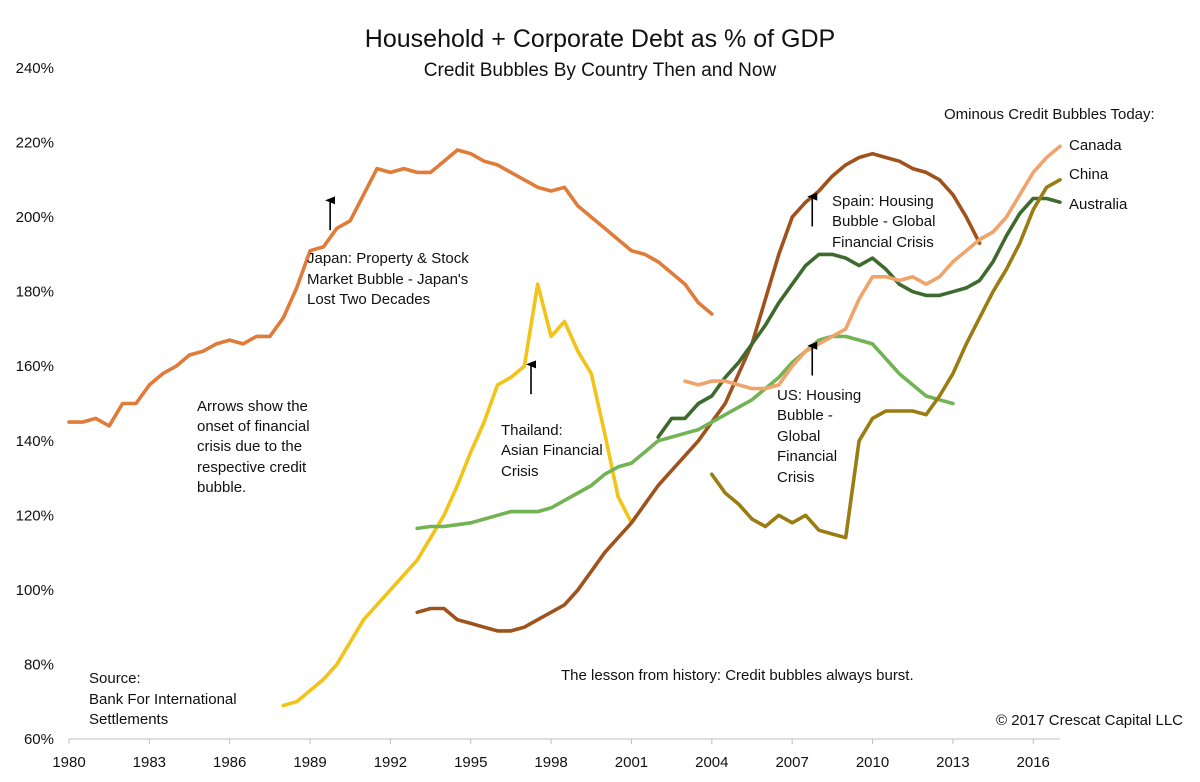 This screenshot has height=782, width=1200. I want to click on series-line-australia, so click(885, 359).